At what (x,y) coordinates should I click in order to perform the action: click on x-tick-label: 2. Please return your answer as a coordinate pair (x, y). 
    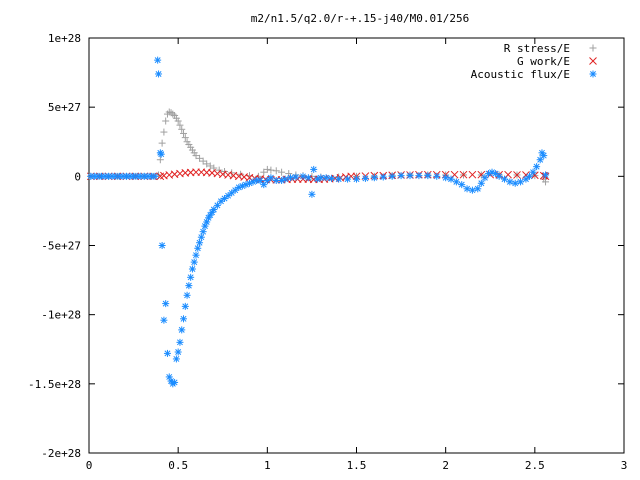
    Looking at the image, I should click on (445, 465).